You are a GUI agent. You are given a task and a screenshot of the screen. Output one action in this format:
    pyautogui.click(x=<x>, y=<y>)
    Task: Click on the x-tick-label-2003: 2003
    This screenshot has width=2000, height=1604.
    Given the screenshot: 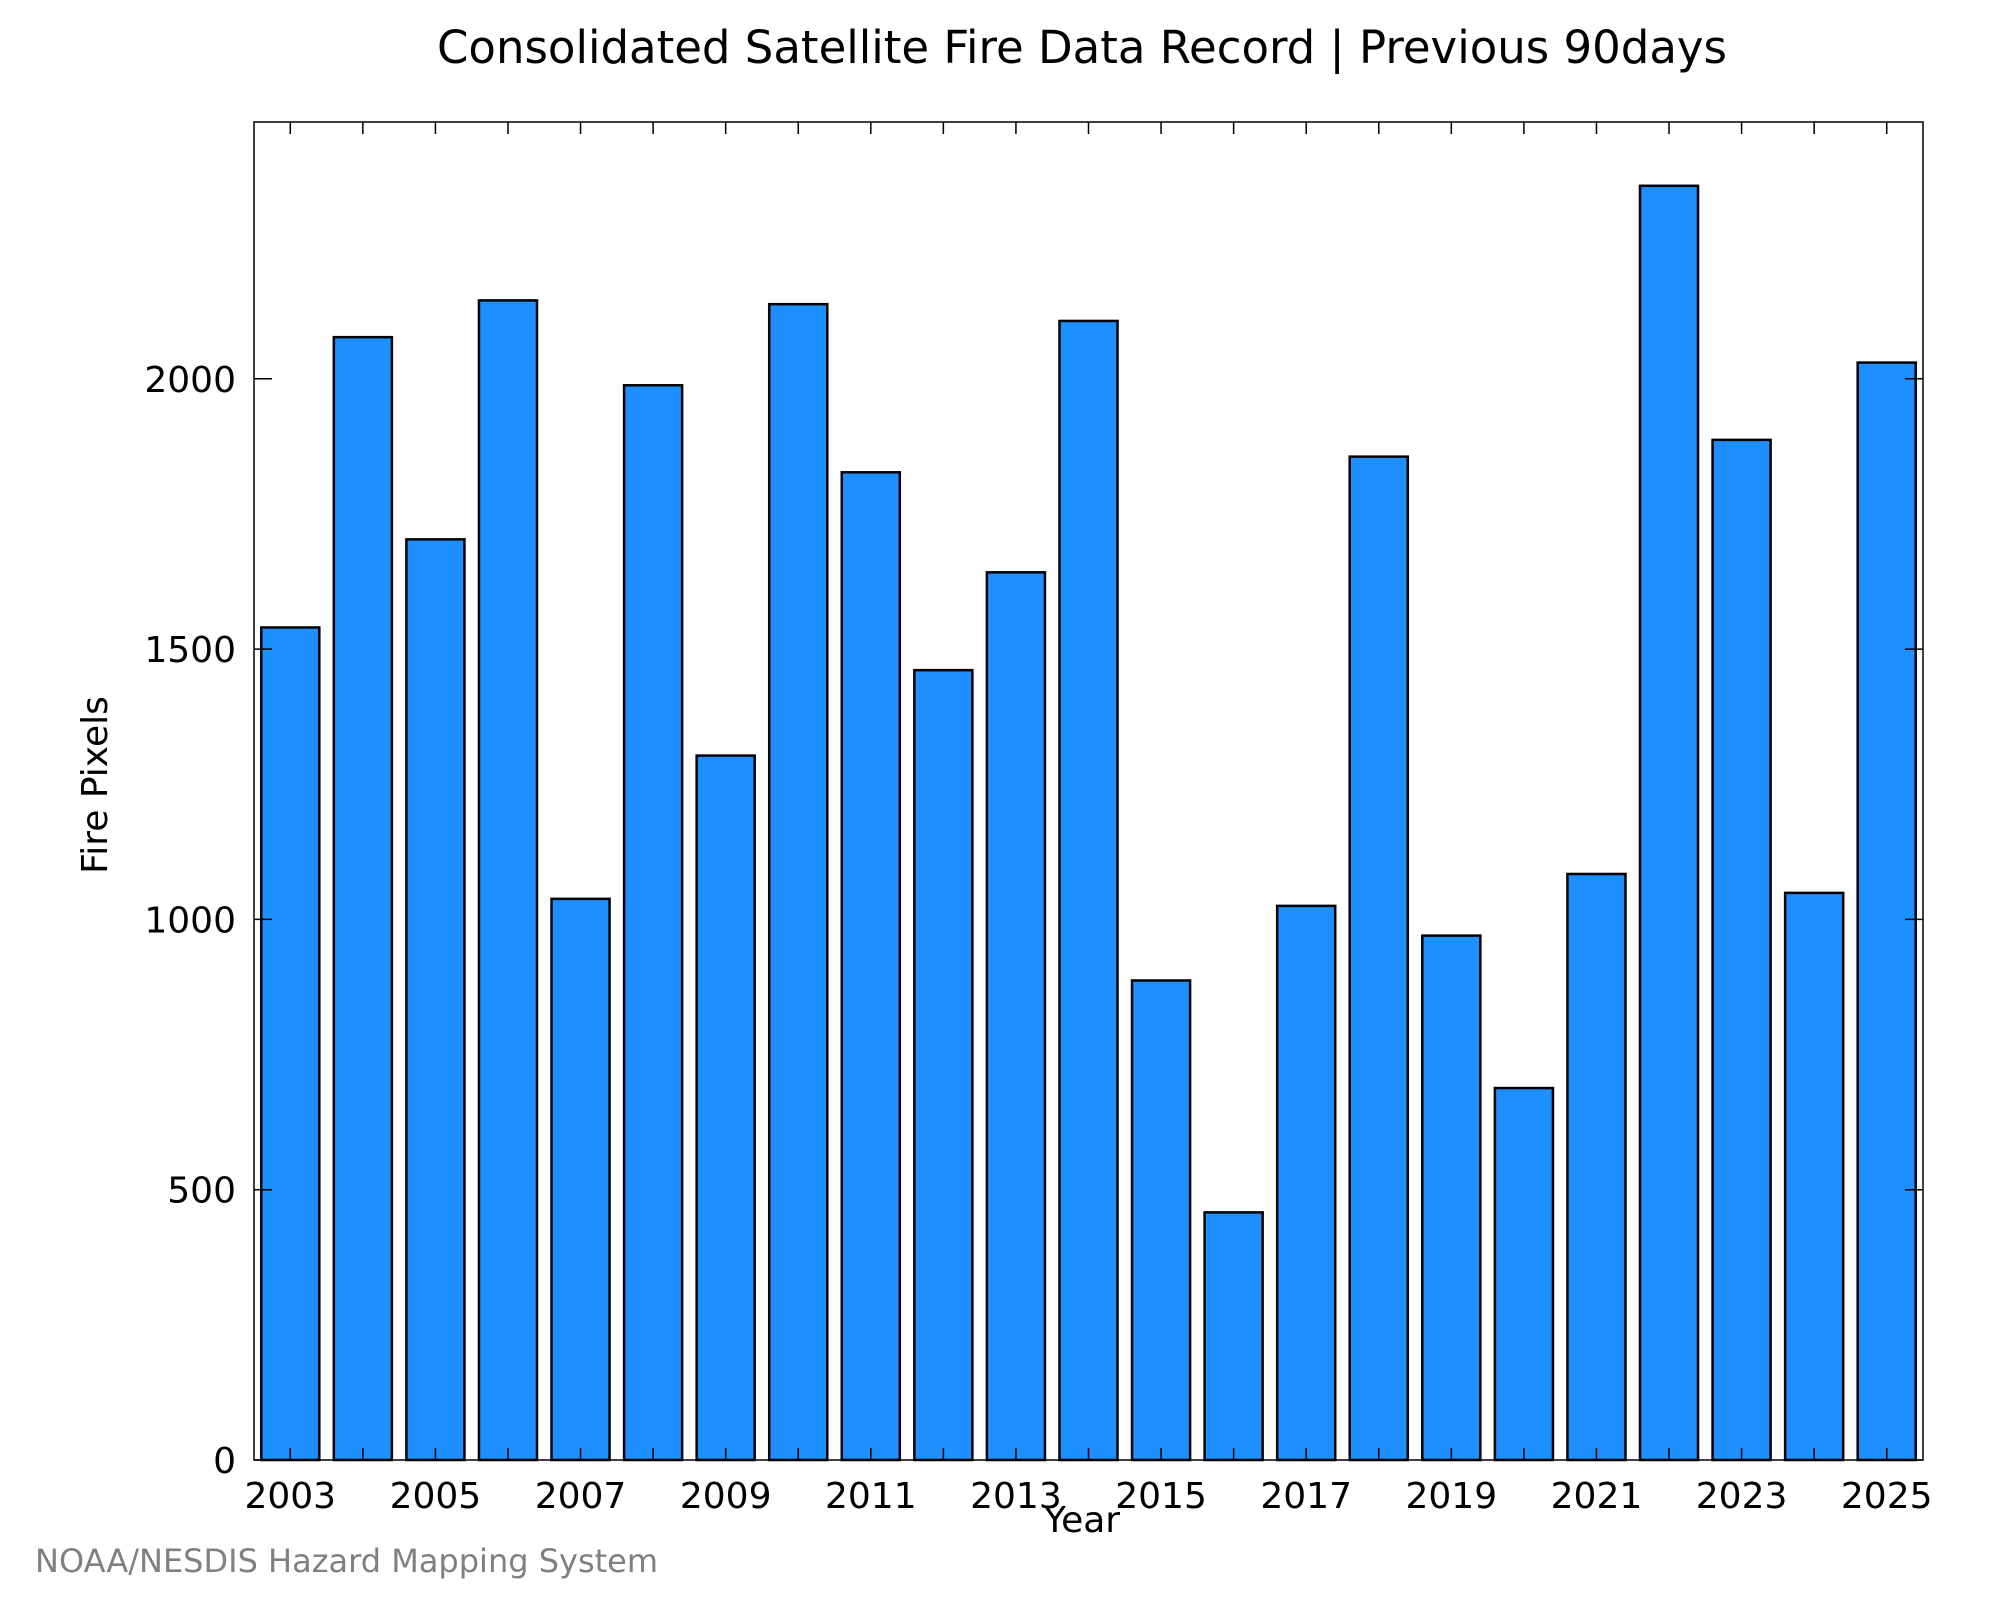 What is the action you would take?
    pyautogui.click(x=290, y=1496)
    